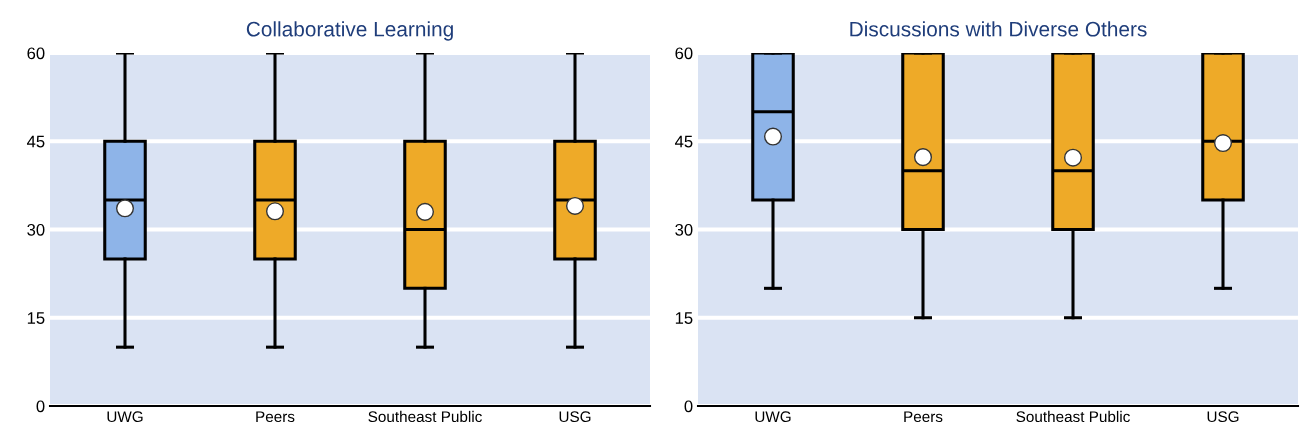  I want to click on chart-title: Discussions with Diverse Others, so click(998, 29).